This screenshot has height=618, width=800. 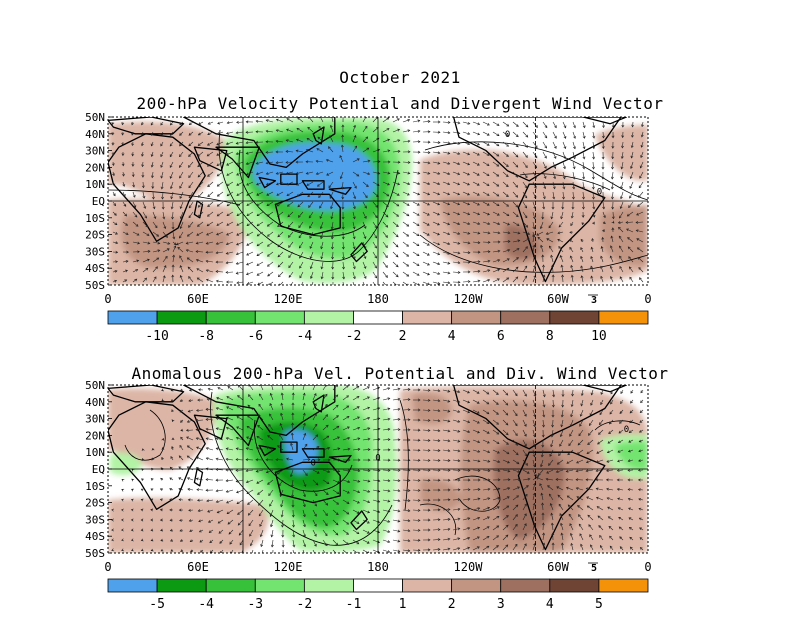 What do you see at coordinates (206, 604) in the screenshot?
I see `bottom-colorbar-label: -4` at bounding box center [206, 604].